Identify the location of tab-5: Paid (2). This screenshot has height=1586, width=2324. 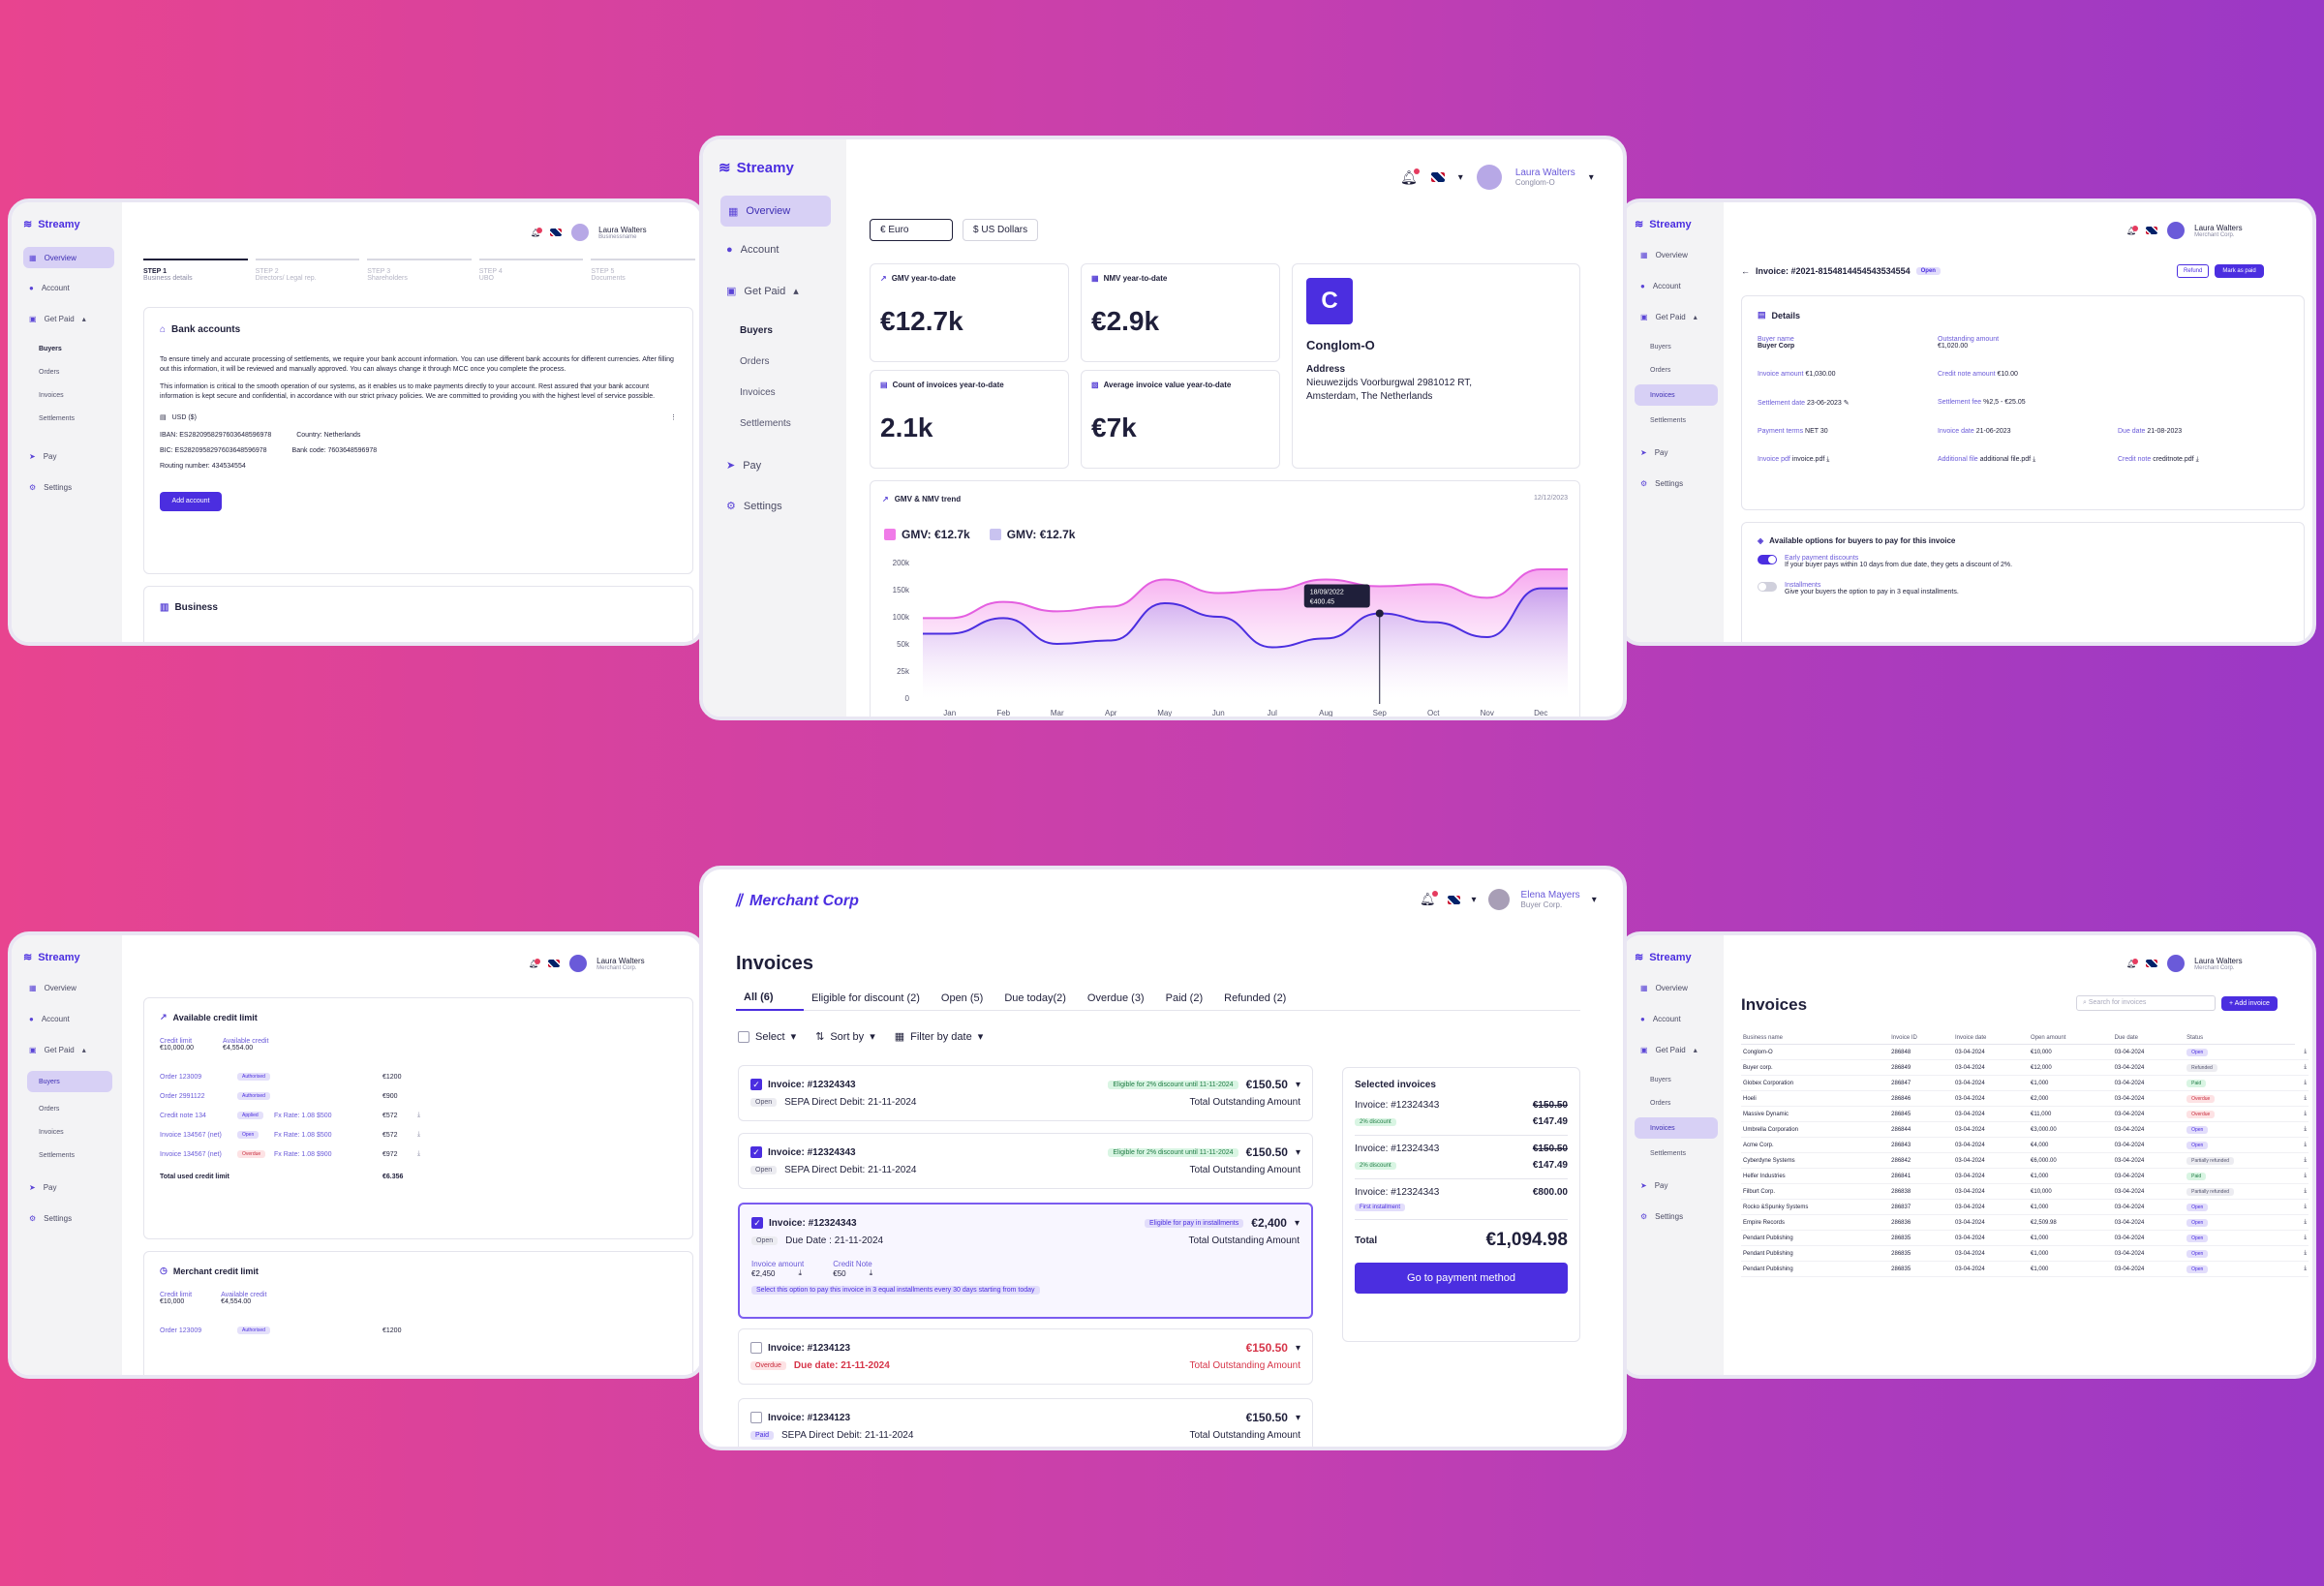
(1184, 998).